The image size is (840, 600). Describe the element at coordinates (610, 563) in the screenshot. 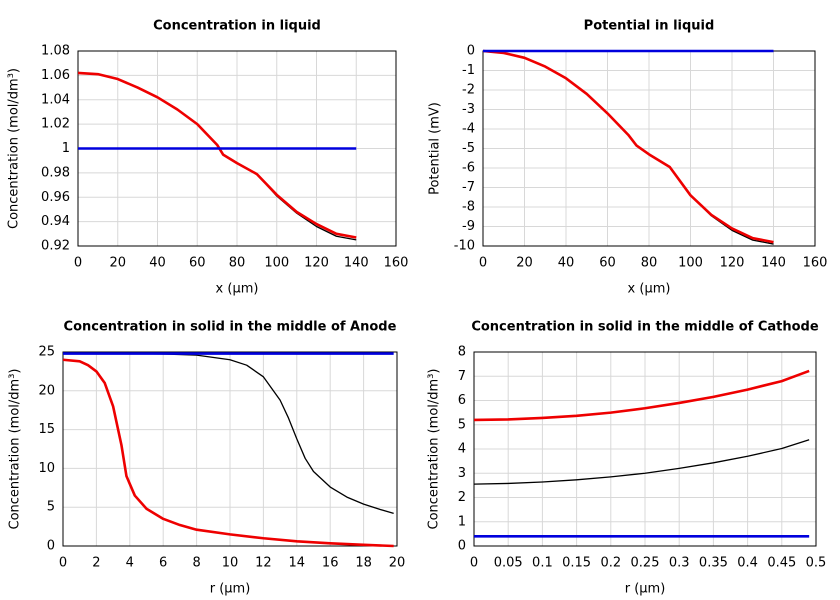

I see `x-tick-label: 0.2` at that location.